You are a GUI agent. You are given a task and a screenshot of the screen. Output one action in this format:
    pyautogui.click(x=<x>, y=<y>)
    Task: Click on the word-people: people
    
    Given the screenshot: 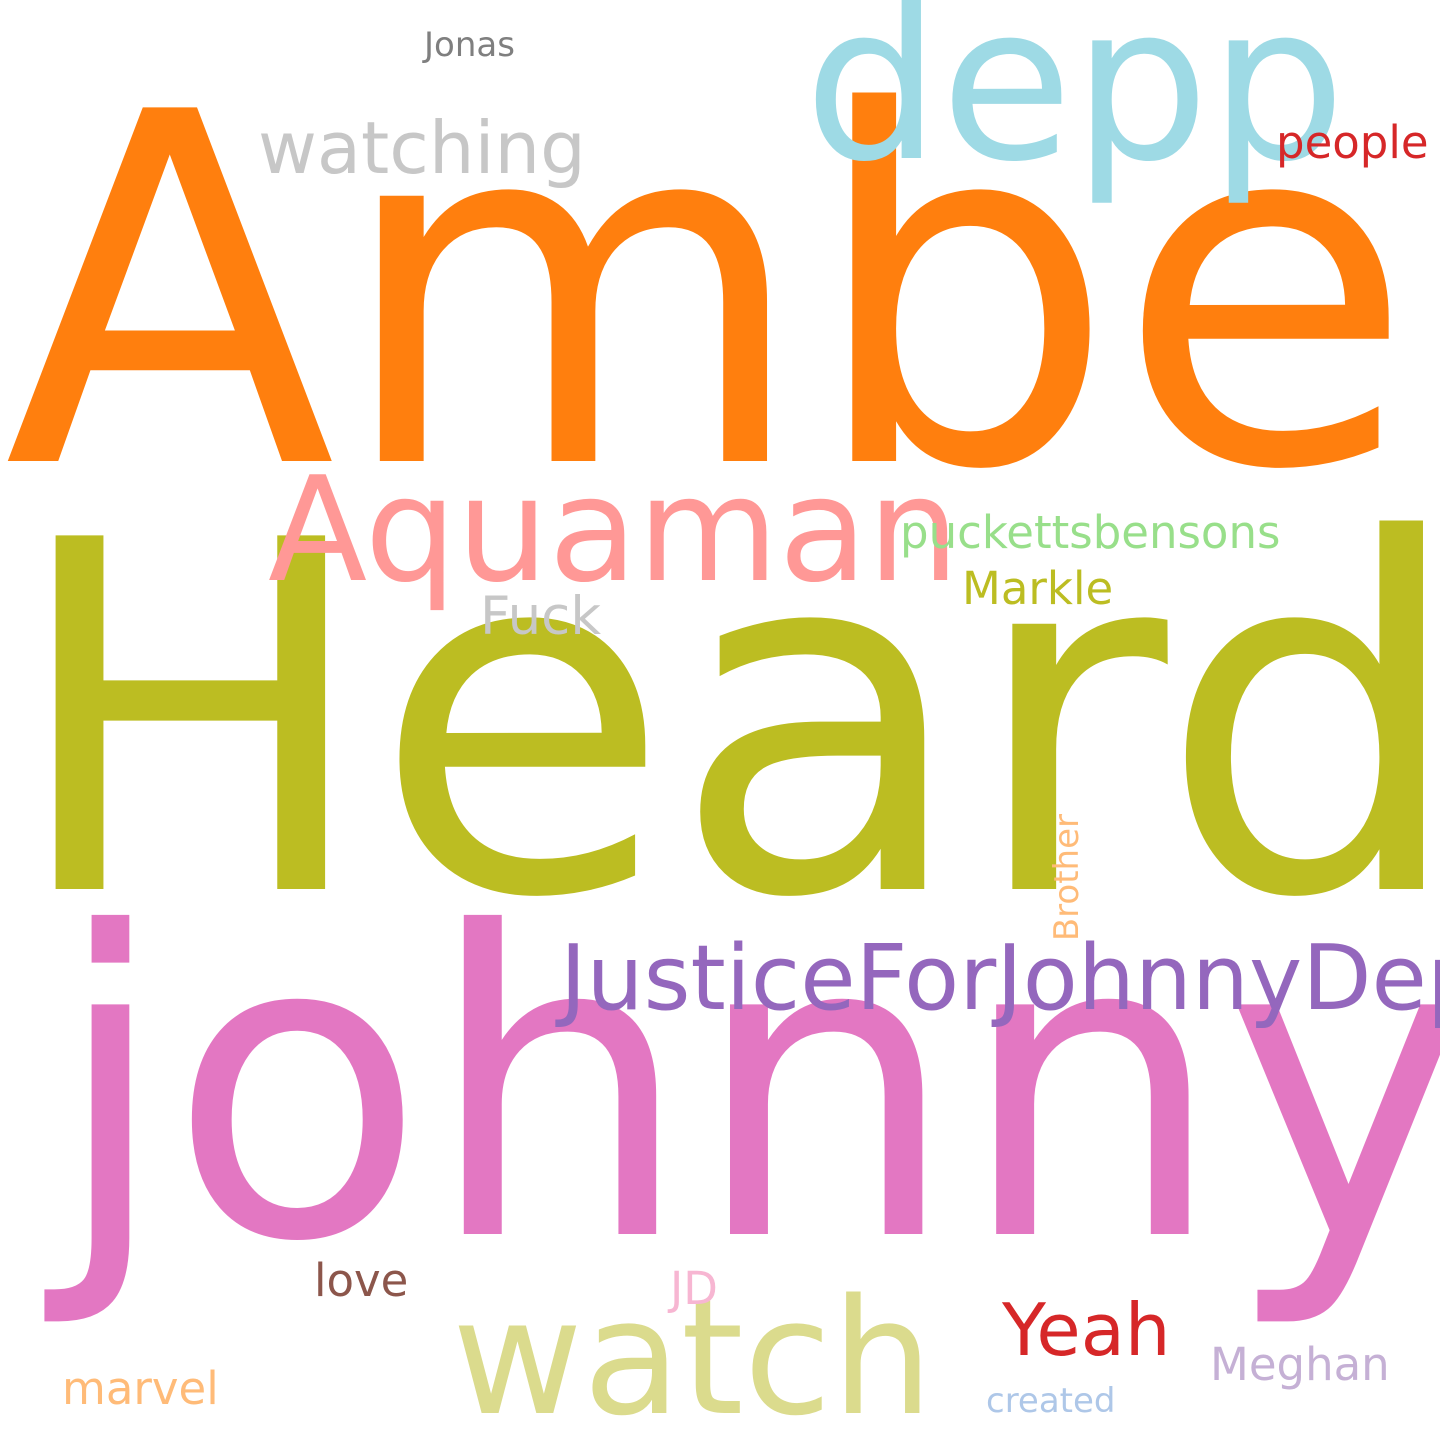 What is the action you would take?
    pyautogui.click(x=1352, y=142)
    